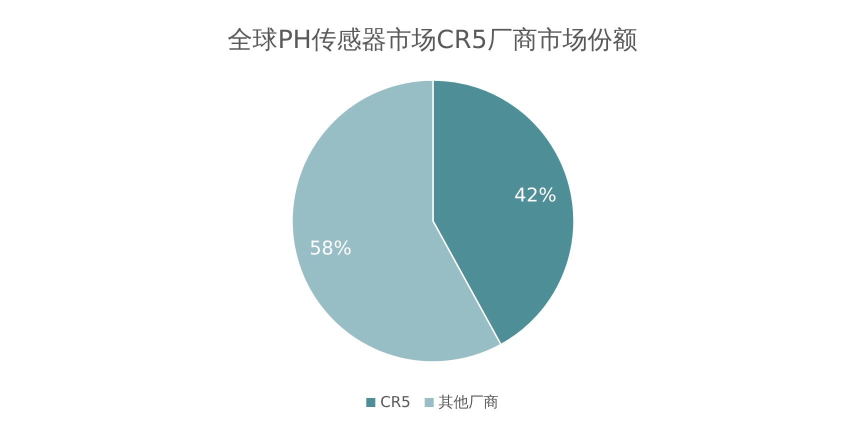 The width and height of the screenshot is (865, 433). What do you see at coordinates (468, 402) in the screenshot?
I see `legend-label: 其他厂商` at bounding box center [468, 402].